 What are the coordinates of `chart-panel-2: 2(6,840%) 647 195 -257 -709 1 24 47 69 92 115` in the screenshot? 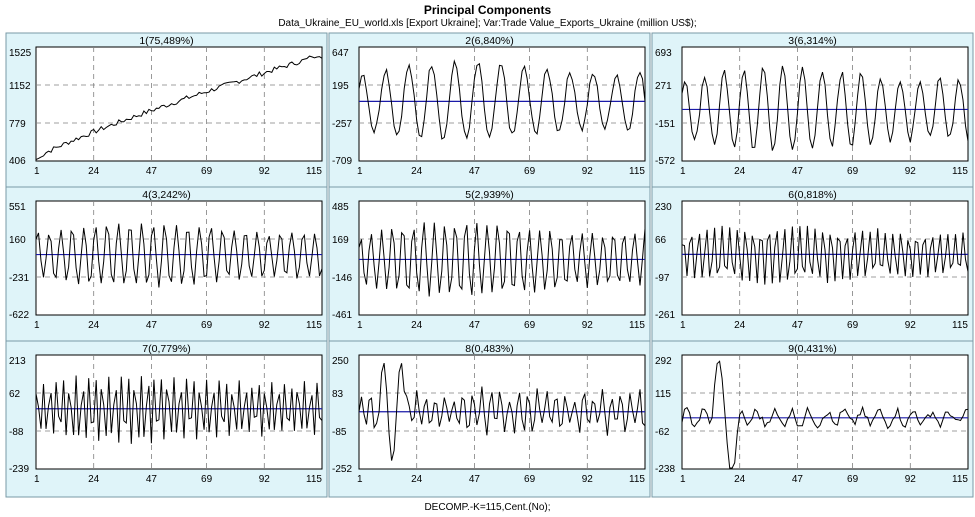 It's located at (489, 111).